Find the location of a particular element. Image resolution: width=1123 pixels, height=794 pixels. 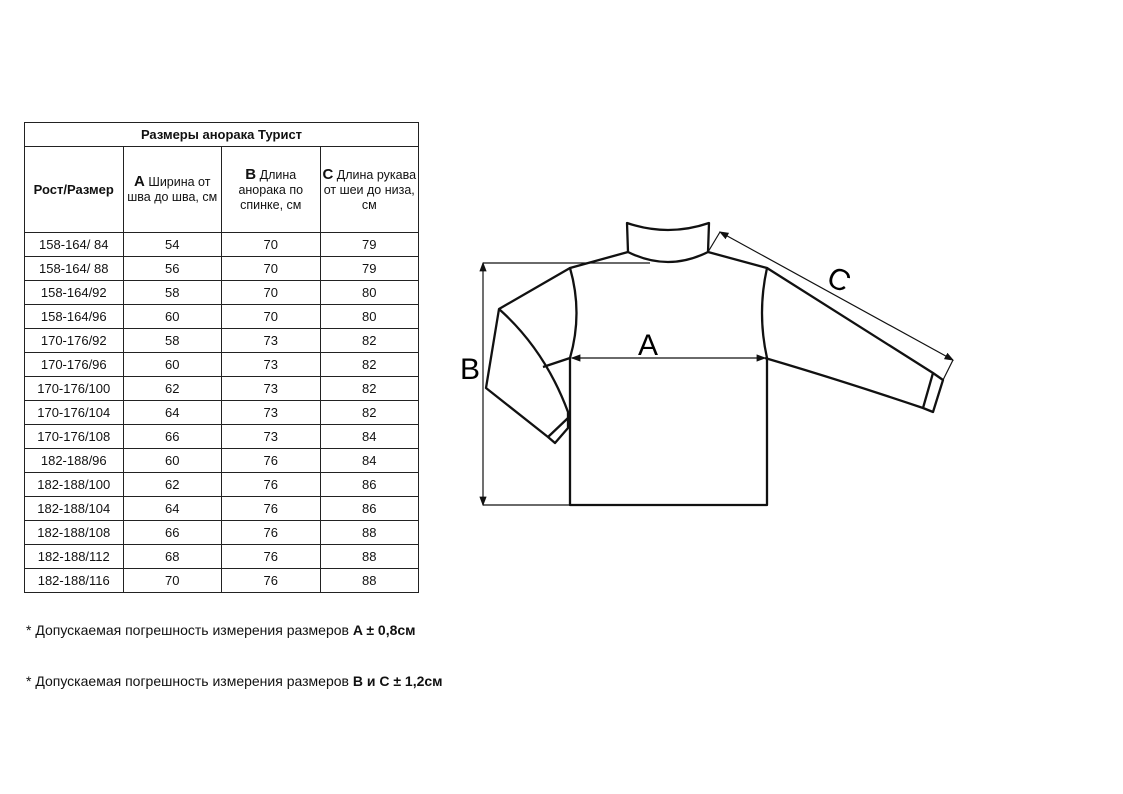

table-row: 182-188/112 68 76 88 is located at coordinates (221, 556).